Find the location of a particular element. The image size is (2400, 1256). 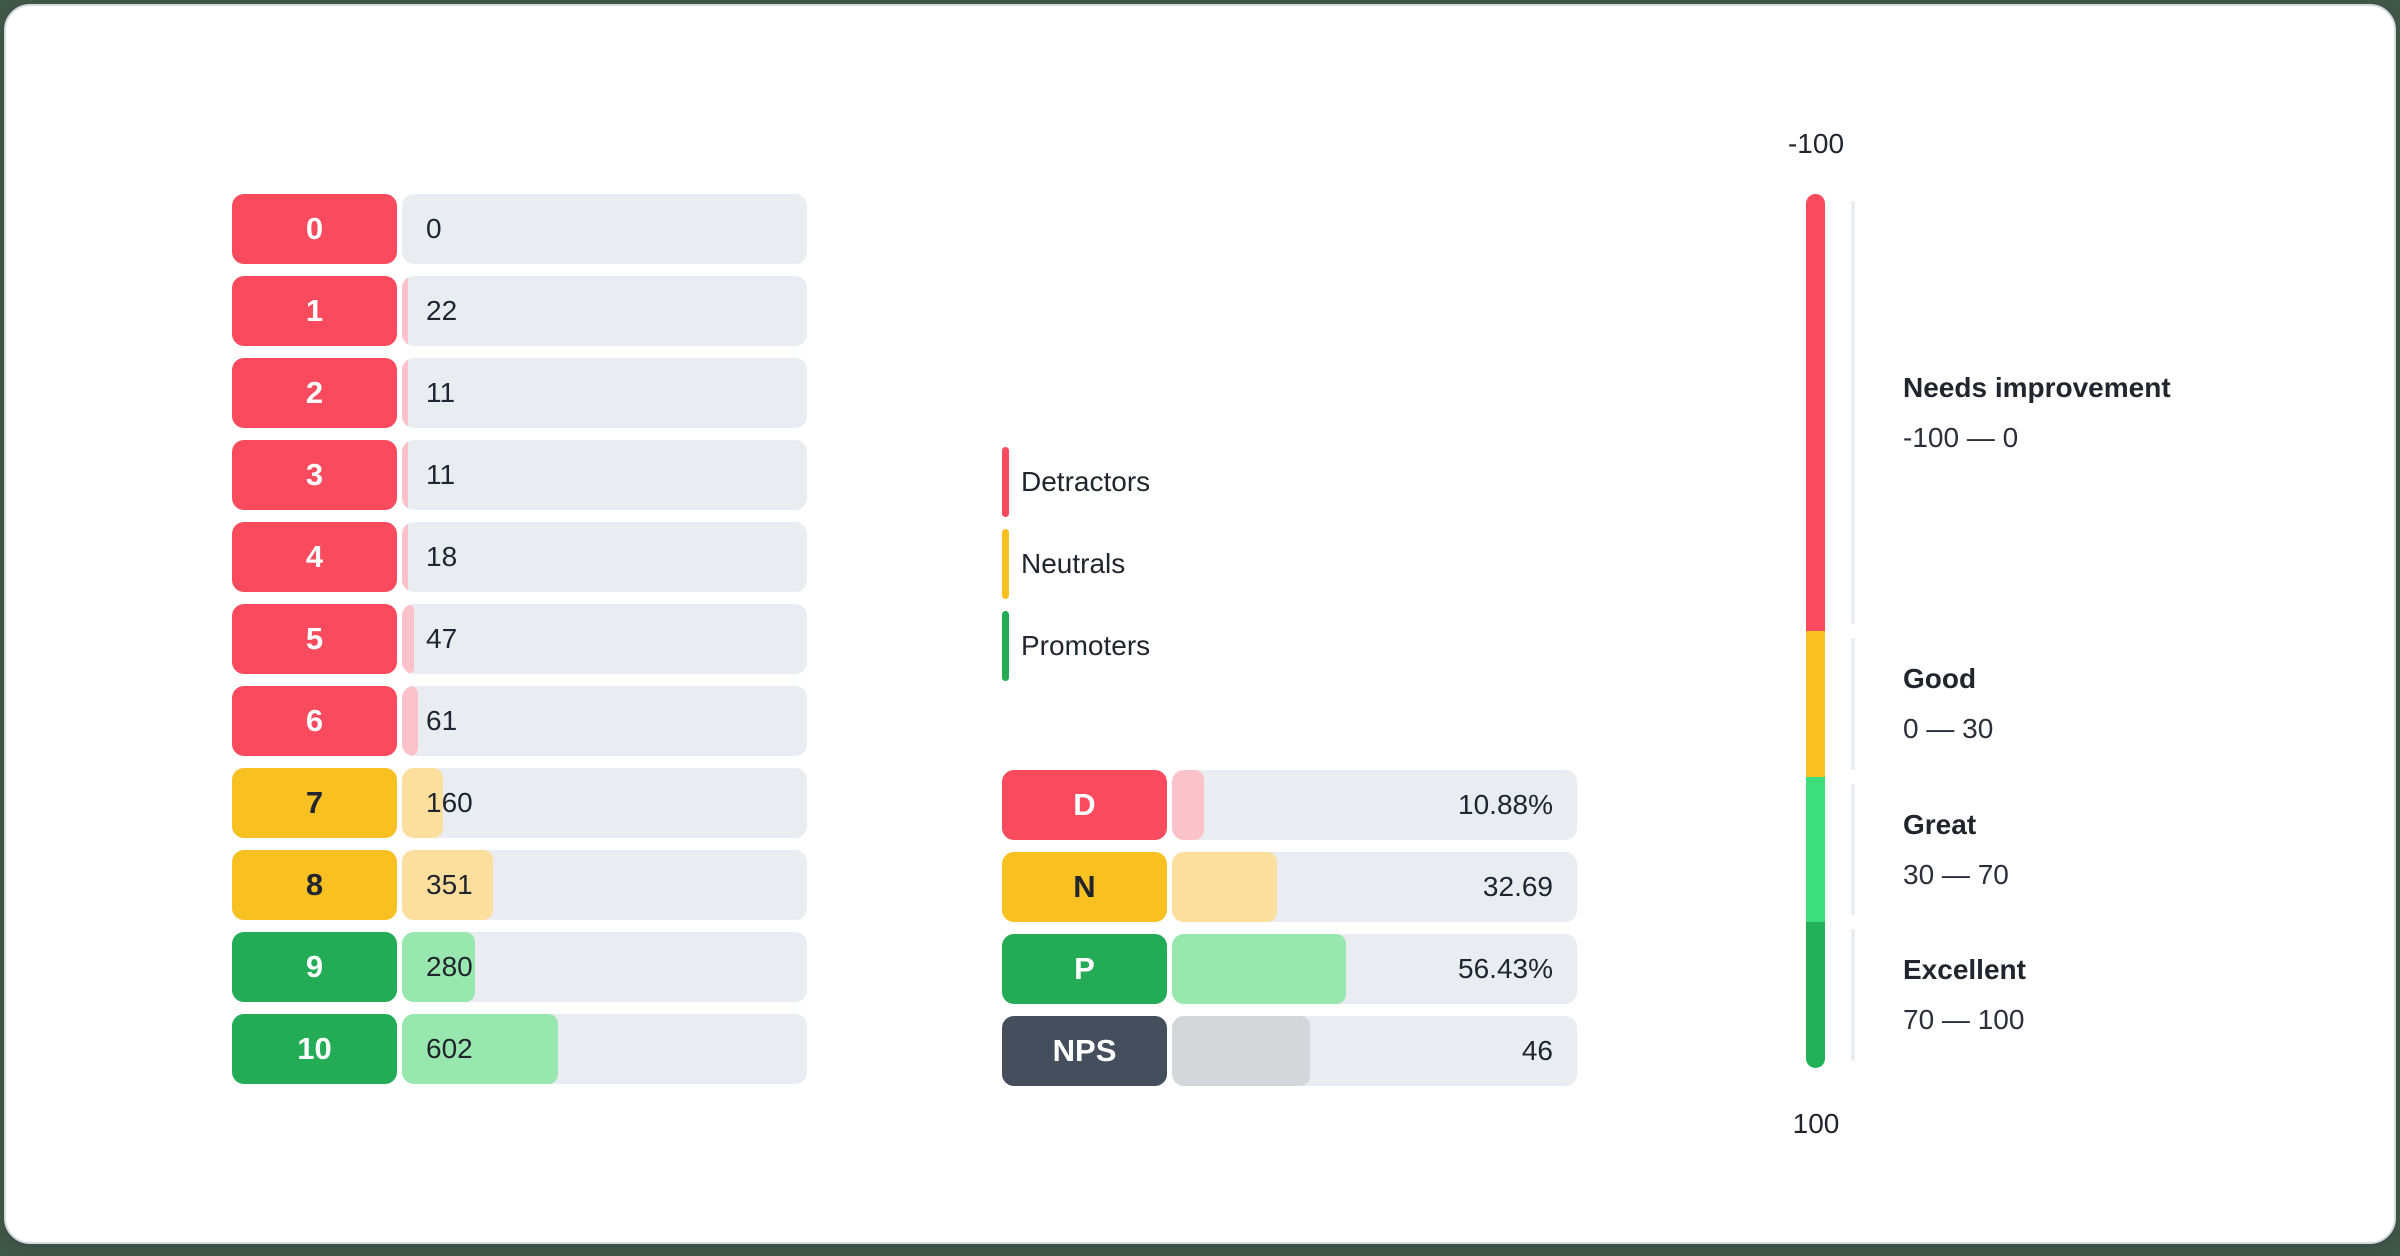

row-track: 160 is located at coordinates (604, 803).